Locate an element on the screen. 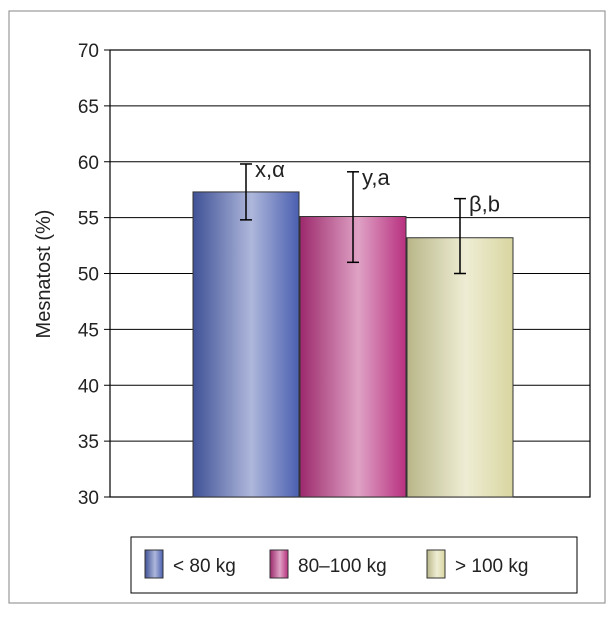 This screenshot has width=615, height=619. significance-labels: x,α y,a β,b is located at coordinates (377, 187).